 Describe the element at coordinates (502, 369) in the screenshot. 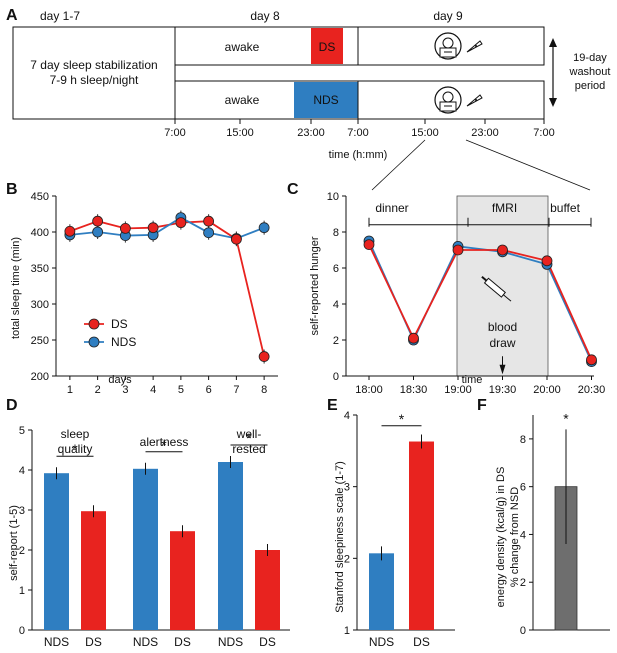

I see `c-annotation-arrowhead` at that location.